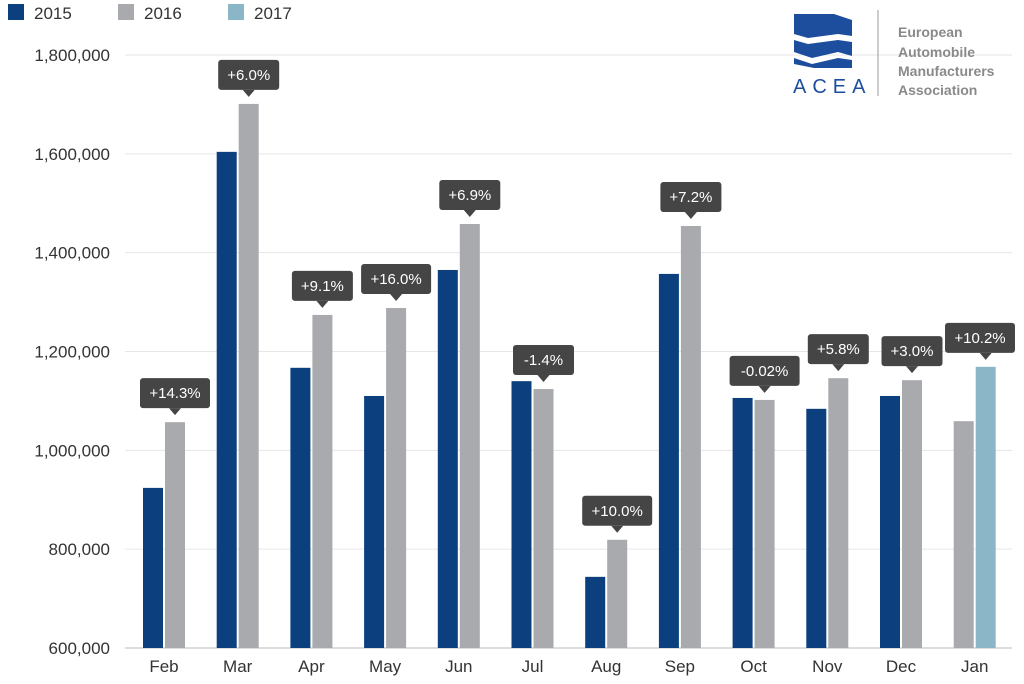  What do you see at coordinates (936, 52) in the screenshot?
I see `logo-name-line-2: Automobile` at bounding box center [936, 52].